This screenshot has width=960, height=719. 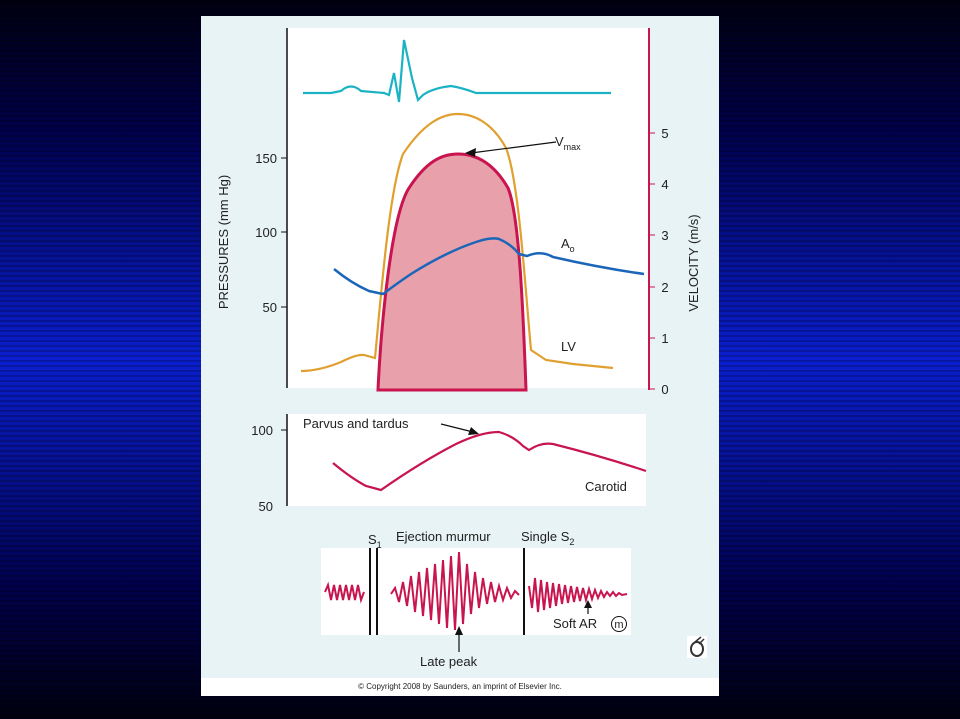 I want to click on parvus-arrow-line, so click(x=457, y=428).